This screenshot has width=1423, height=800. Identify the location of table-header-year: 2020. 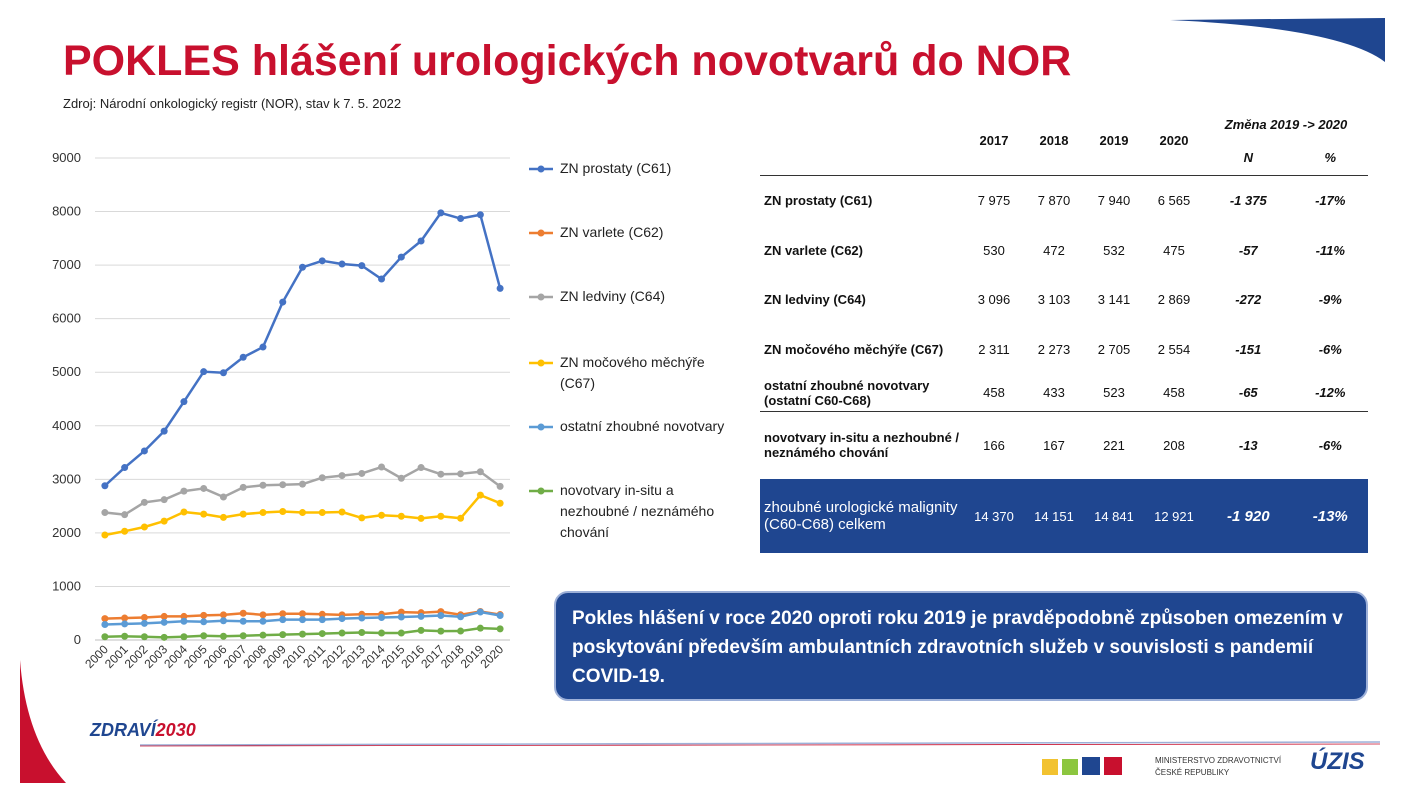
(1174, 141).